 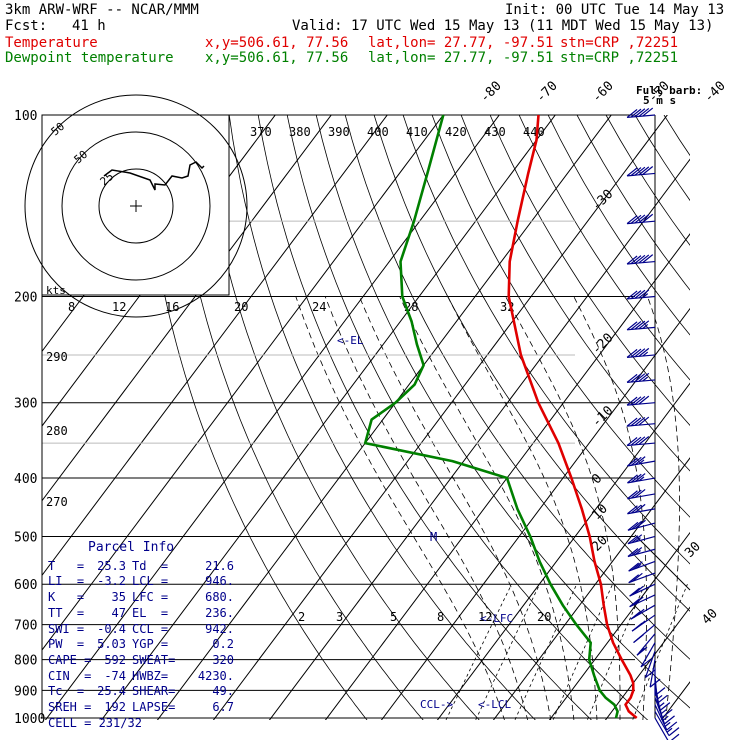 I want to click on lcl-marker: <-LCL, so click(x=494, y=704).